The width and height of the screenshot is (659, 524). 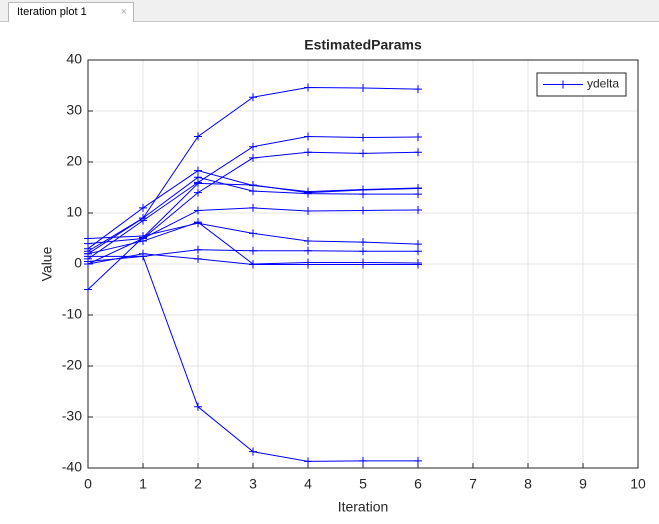 What do you see at coordinates (123, 12) in the screenshot?
I see `tab-close: ×` at bounding box center [123, 12].